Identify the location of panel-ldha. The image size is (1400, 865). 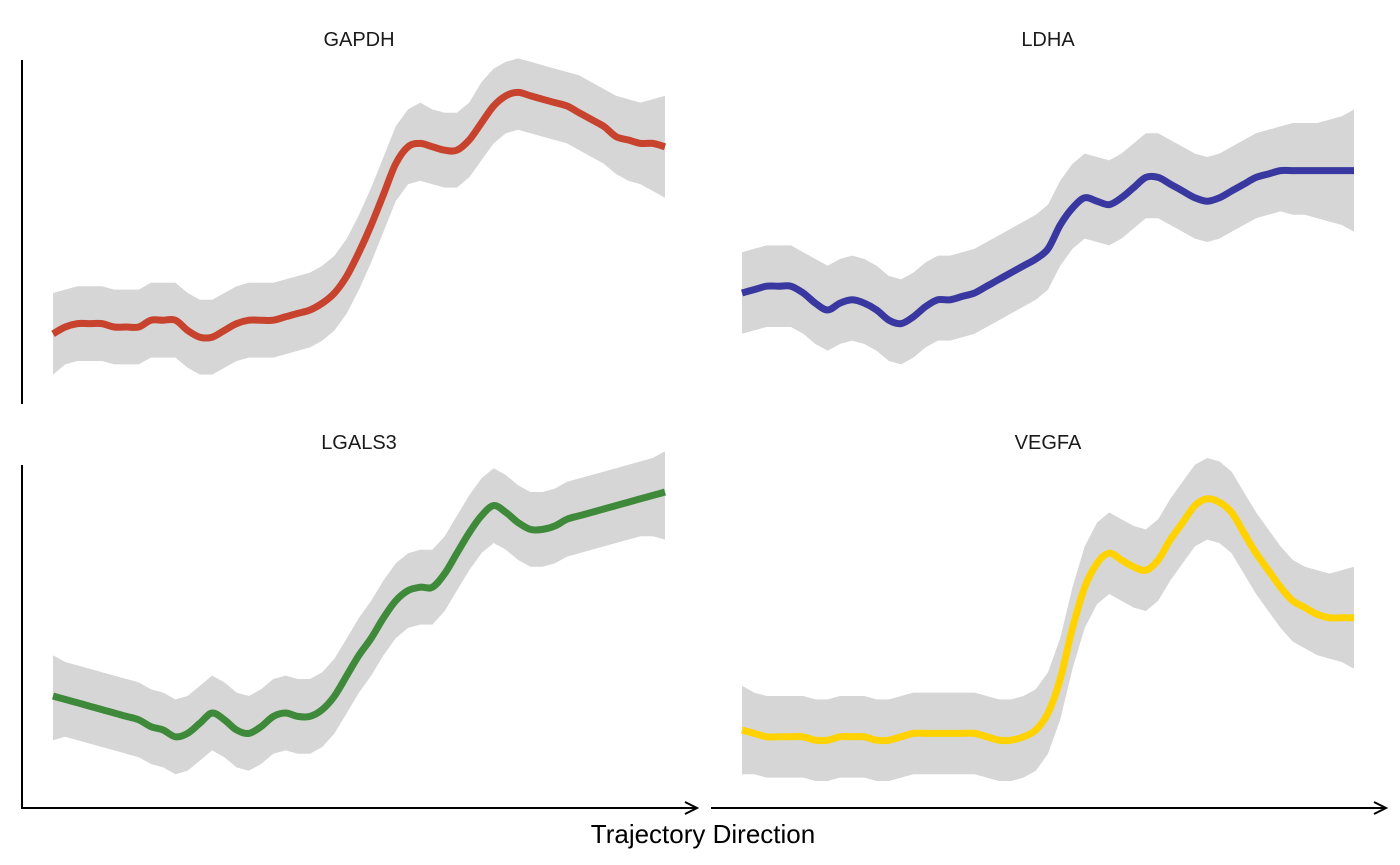
(1048, 236).